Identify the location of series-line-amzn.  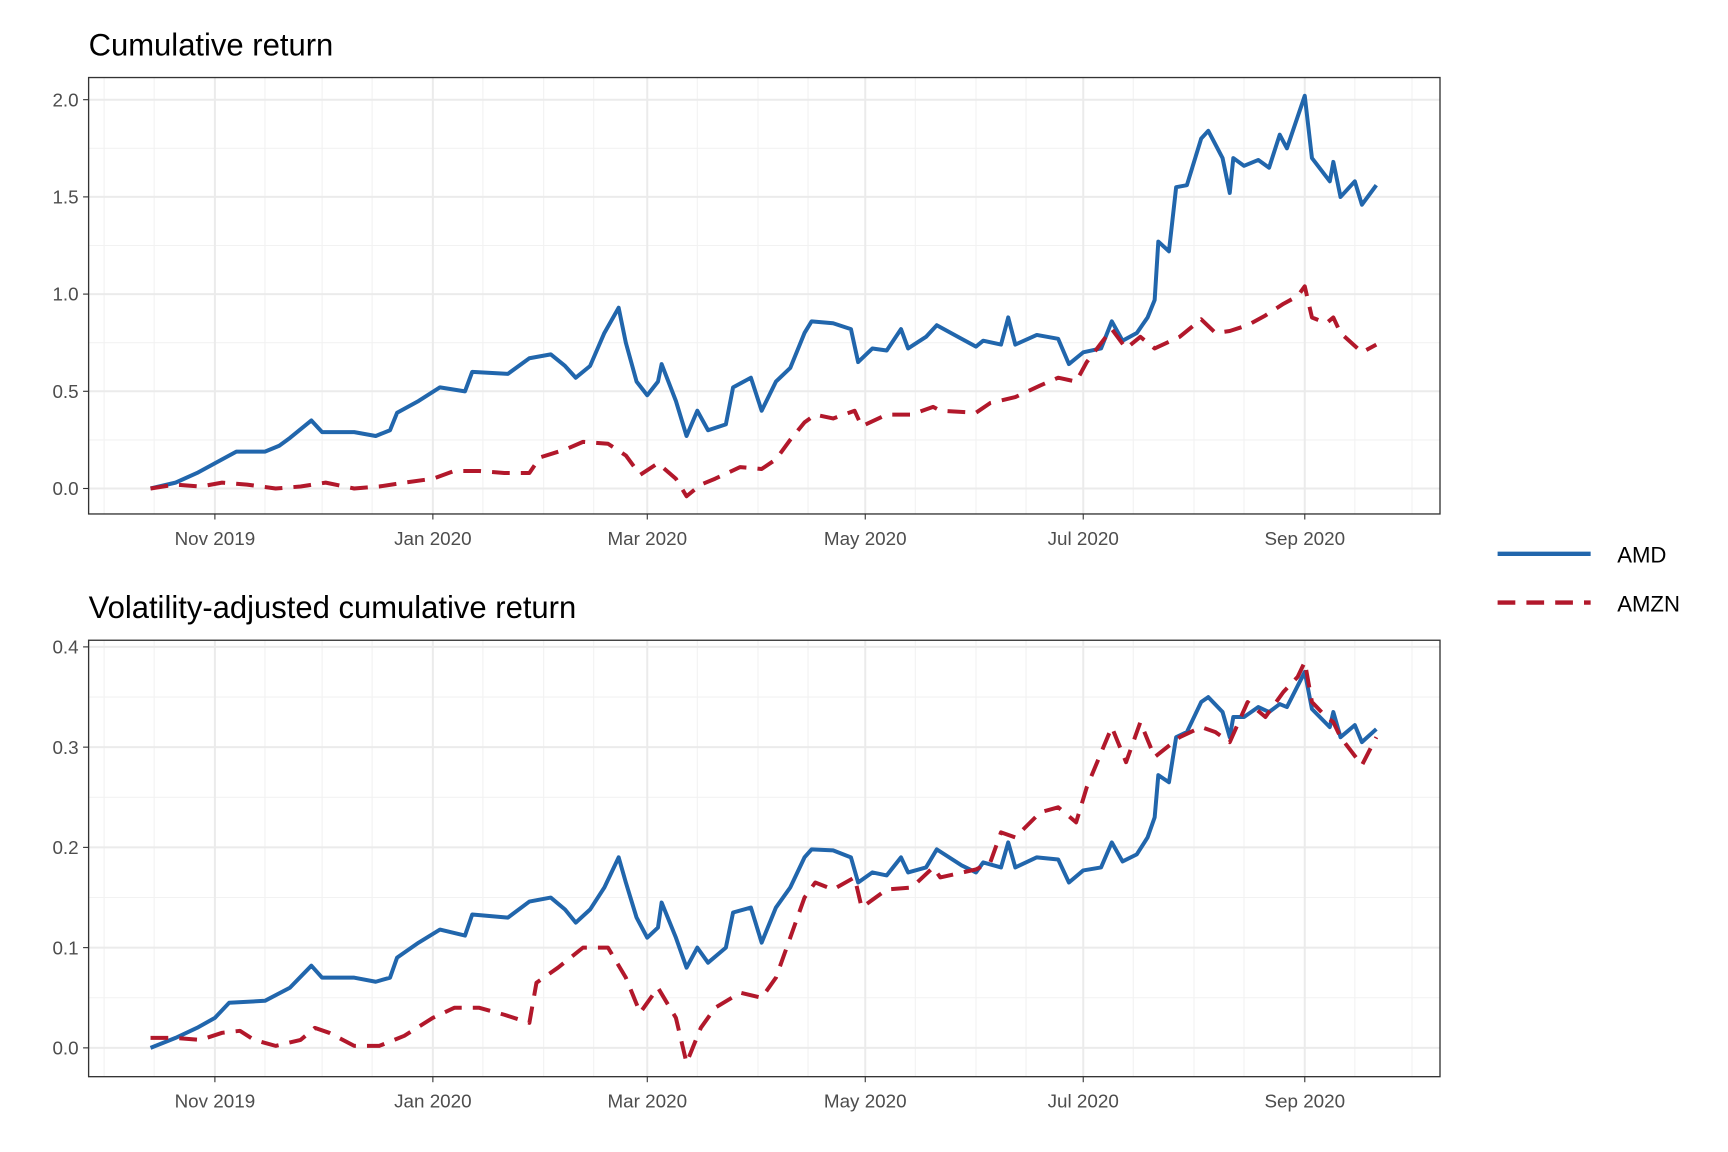
(764, 391).